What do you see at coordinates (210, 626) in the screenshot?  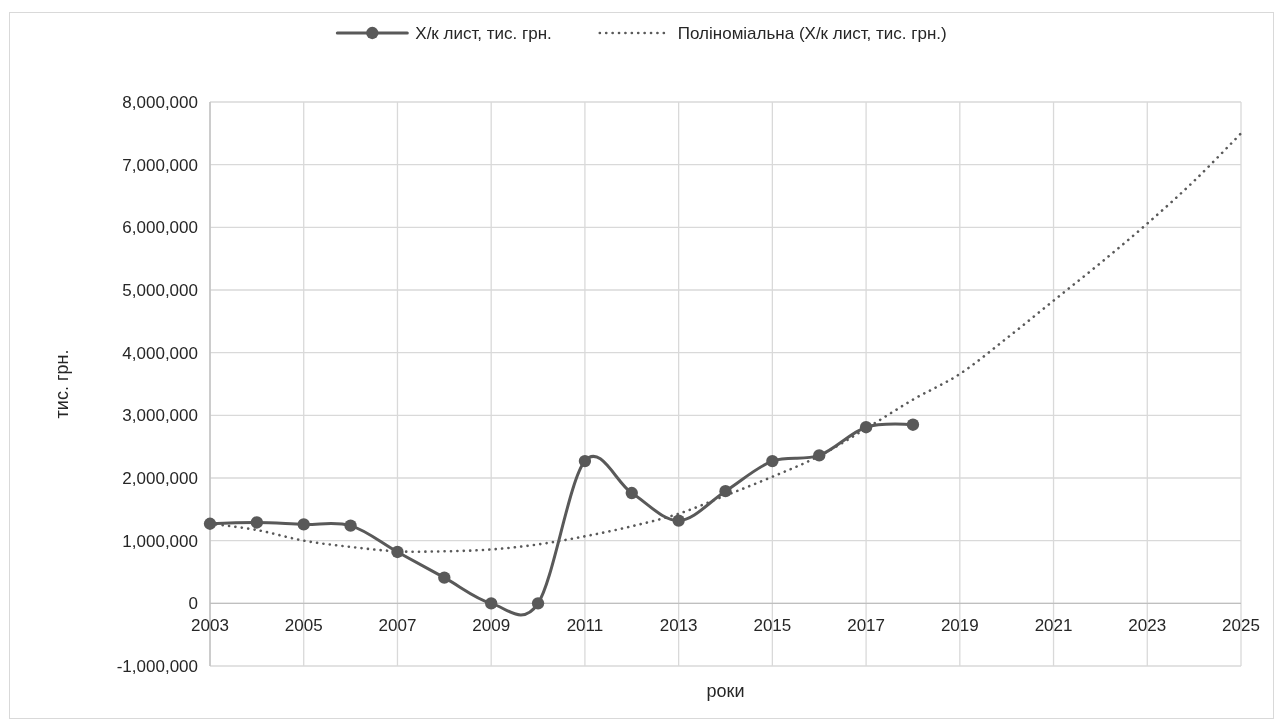 I see `x-tick-label: 2003` at bounding box center [210, 626].